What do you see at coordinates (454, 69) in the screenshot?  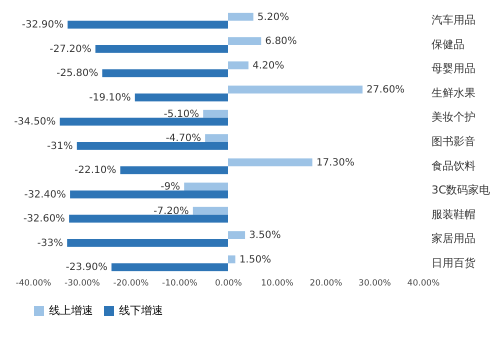 I see `y-tick-label: 母婴用品` at bounding box center [454, 69].